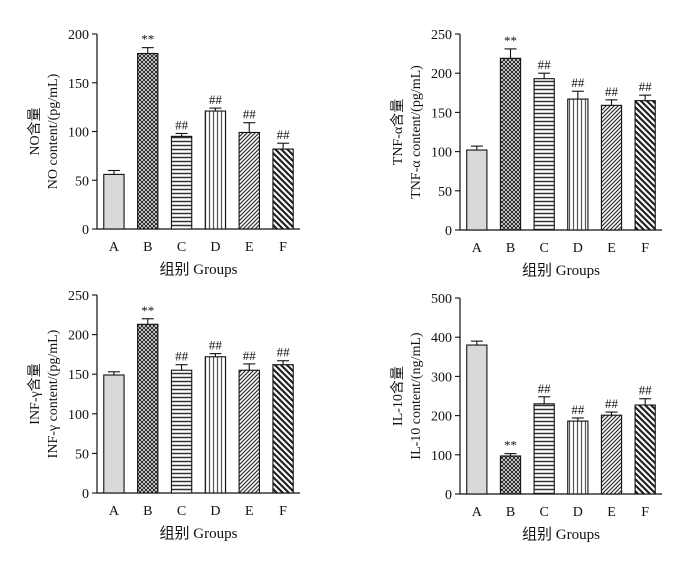 This screenshot has width=700, height=563. Describe the element at coordinates (416, 132) in the screenshot. I see `y-axis-title-en: TNF-α content/(pg/mL)` at that location.